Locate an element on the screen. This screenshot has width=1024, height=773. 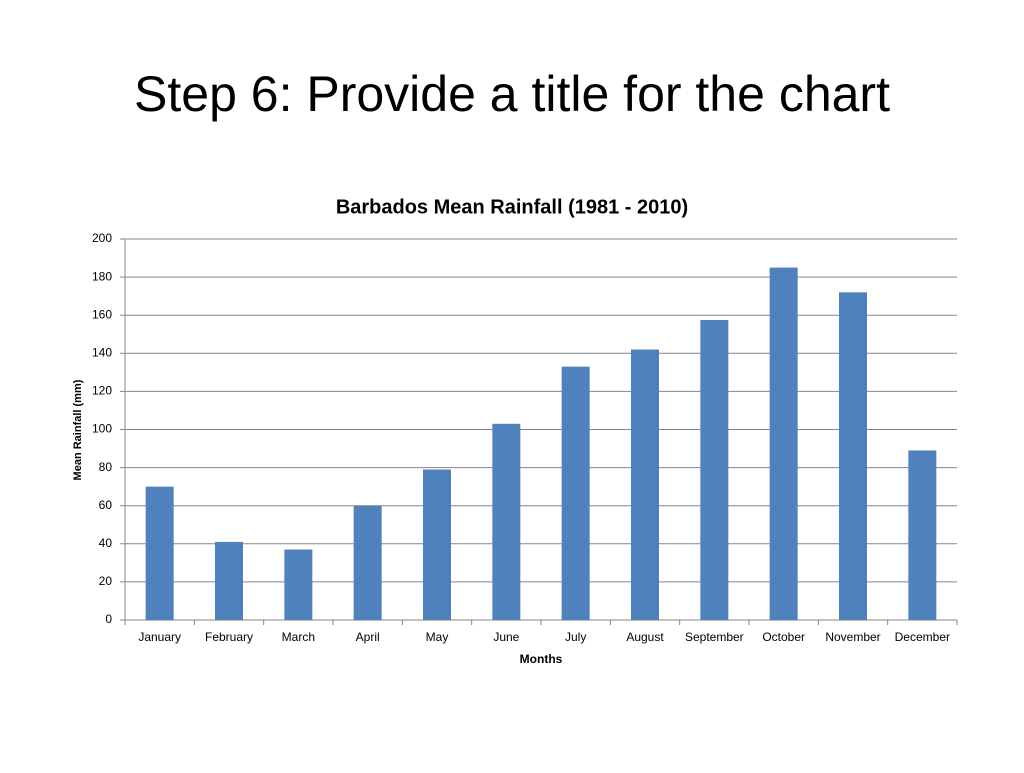
slide-title: Step 6: Provide a title for the chart is located at coordinates (512, 94).